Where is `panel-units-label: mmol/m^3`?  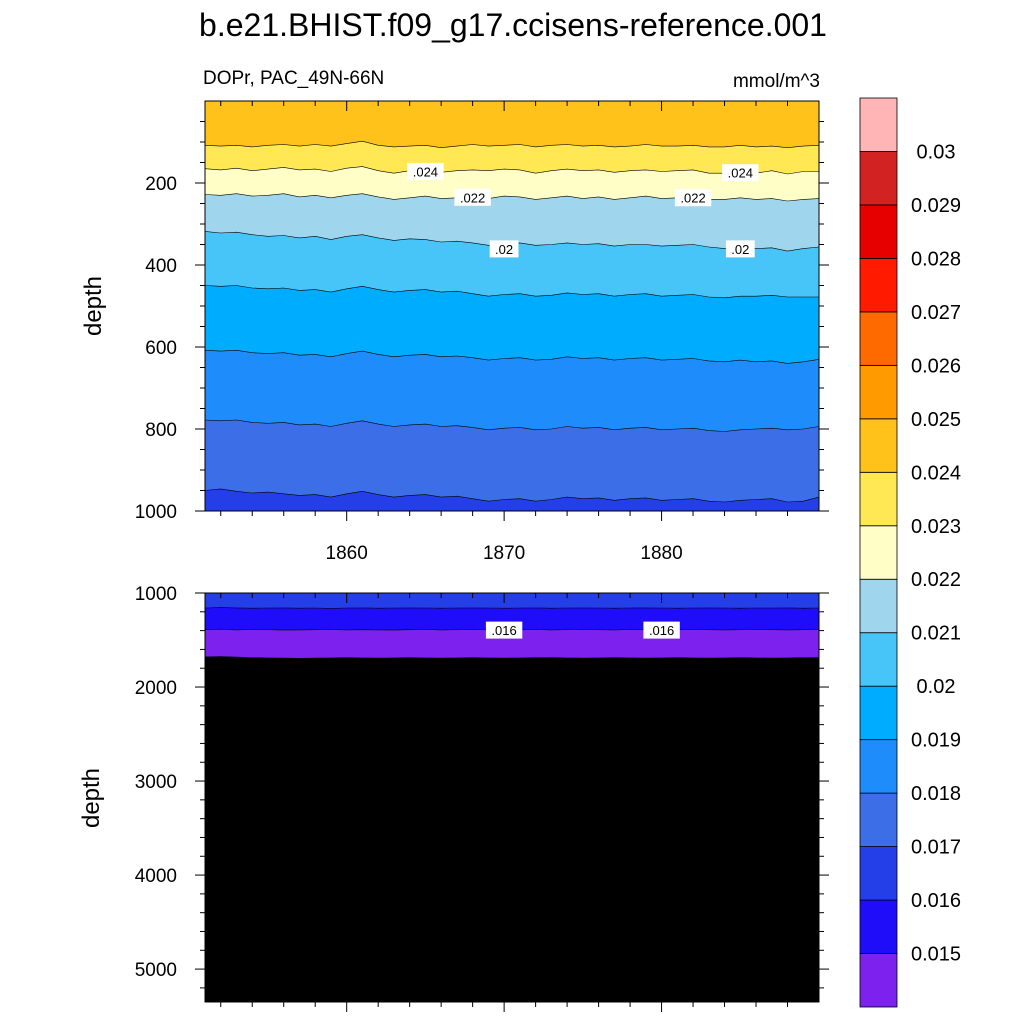
panel-units-label: mmol/m^3 is located at coordinates (776, 81).